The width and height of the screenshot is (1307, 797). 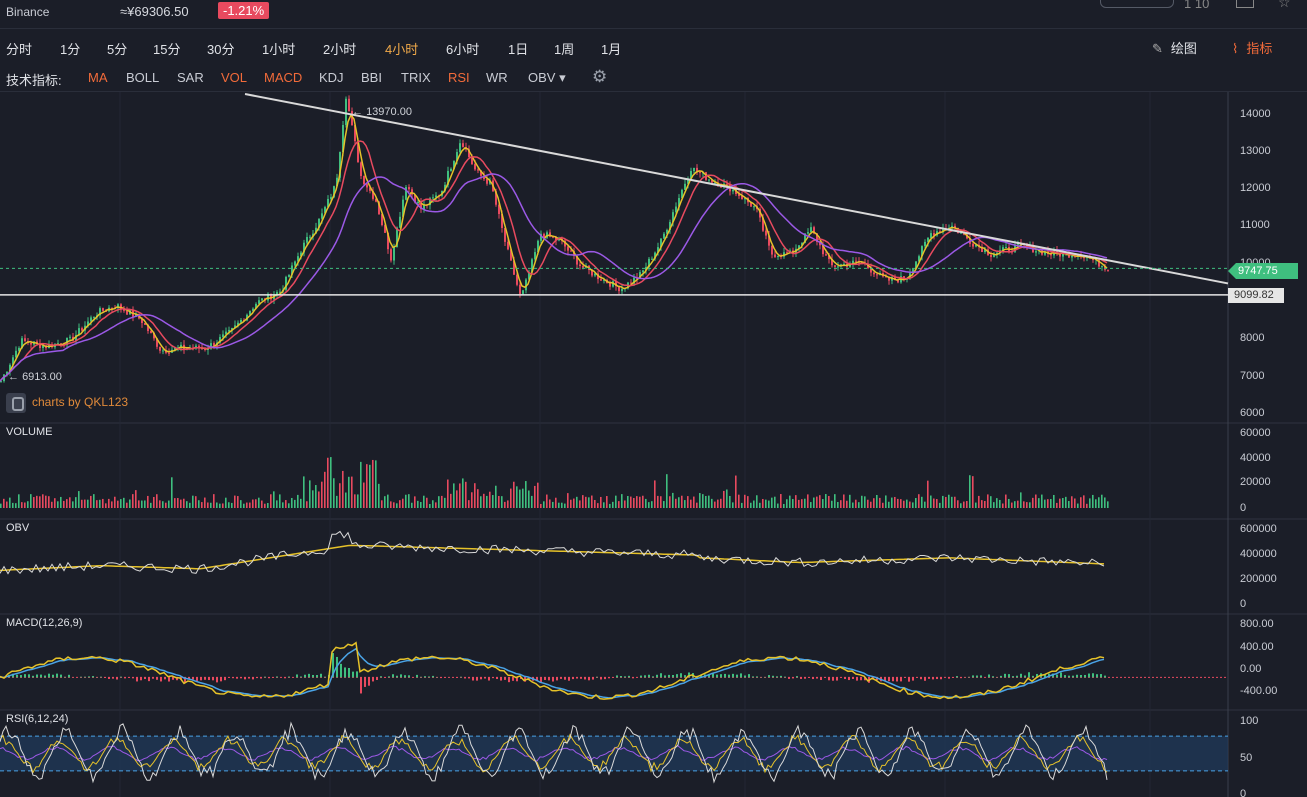 I want to click on ind-kdj: KDJ, so click(x=331, y=77).